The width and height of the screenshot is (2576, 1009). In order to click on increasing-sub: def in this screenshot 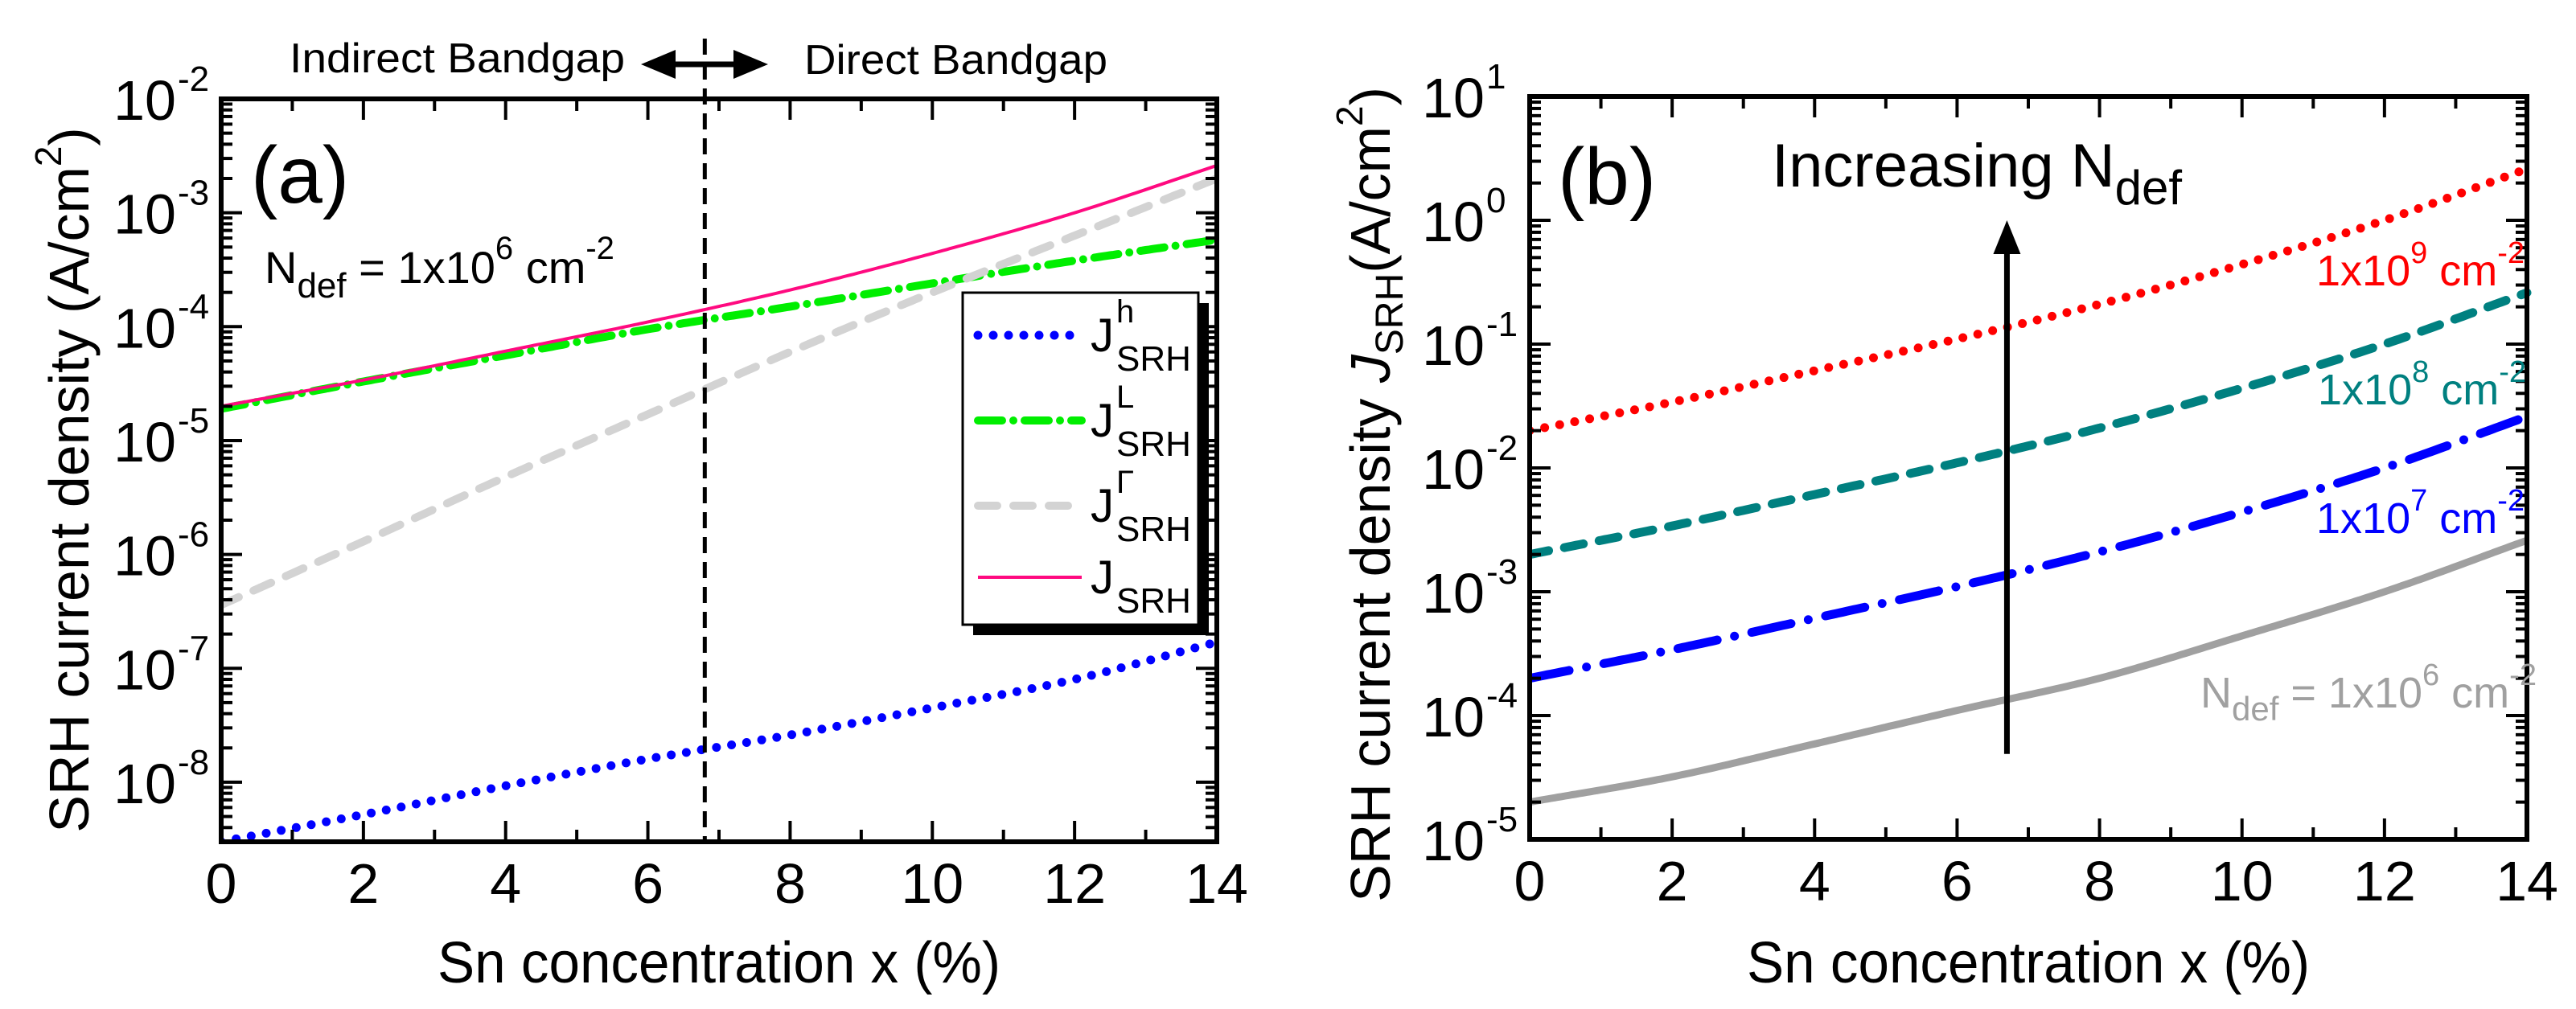, I will do `click(2149, 188)`.